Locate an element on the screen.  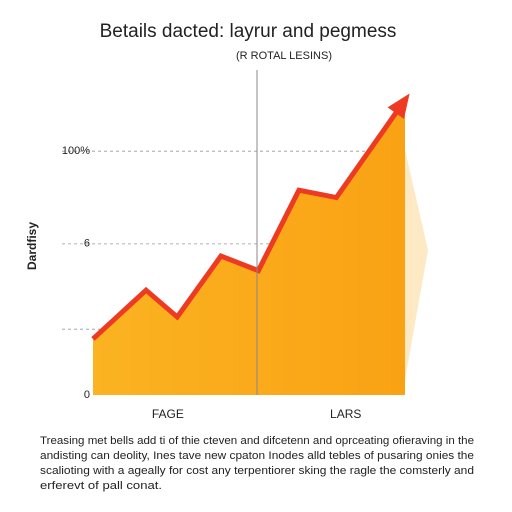
chart-subtitle: (R ROTAL LESINS) is located at coordinates (284, 56).